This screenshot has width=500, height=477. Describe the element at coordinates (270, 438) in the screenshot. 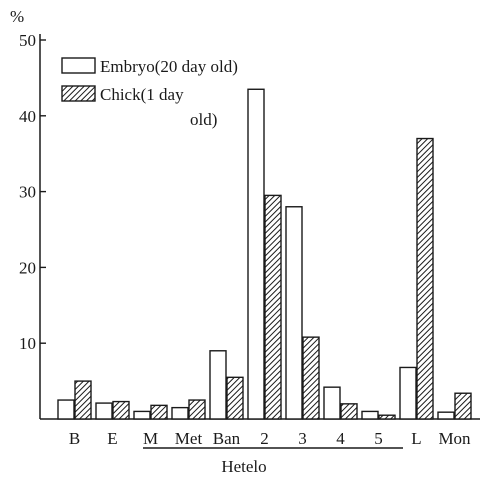

I see `category-labels: B E M Met Ban 2 3 4 5 L Mon` at that location.